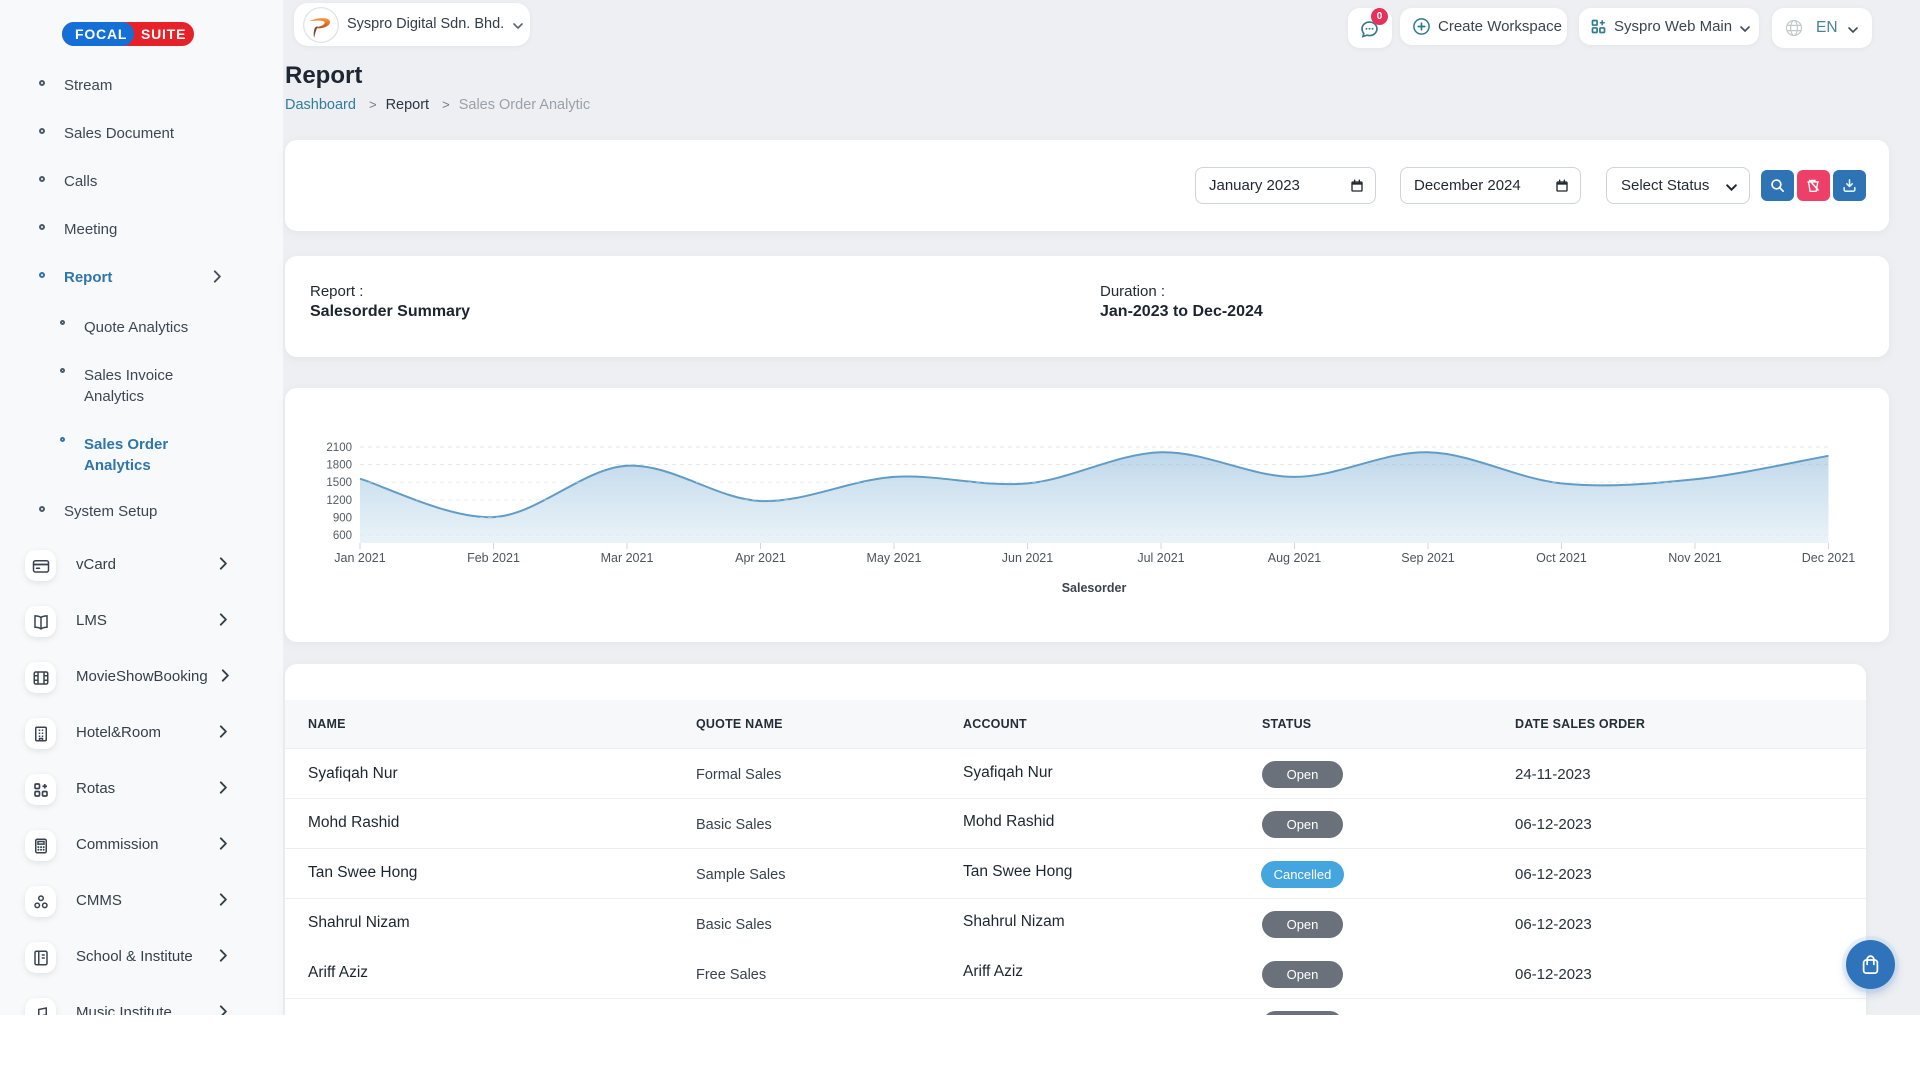 This screenshot has width=1920, height=1080. What do you see at coordinates (359, 558) in the screenshot?
I see `svg-text: Jan 2021` at bounding box center [359, 558].